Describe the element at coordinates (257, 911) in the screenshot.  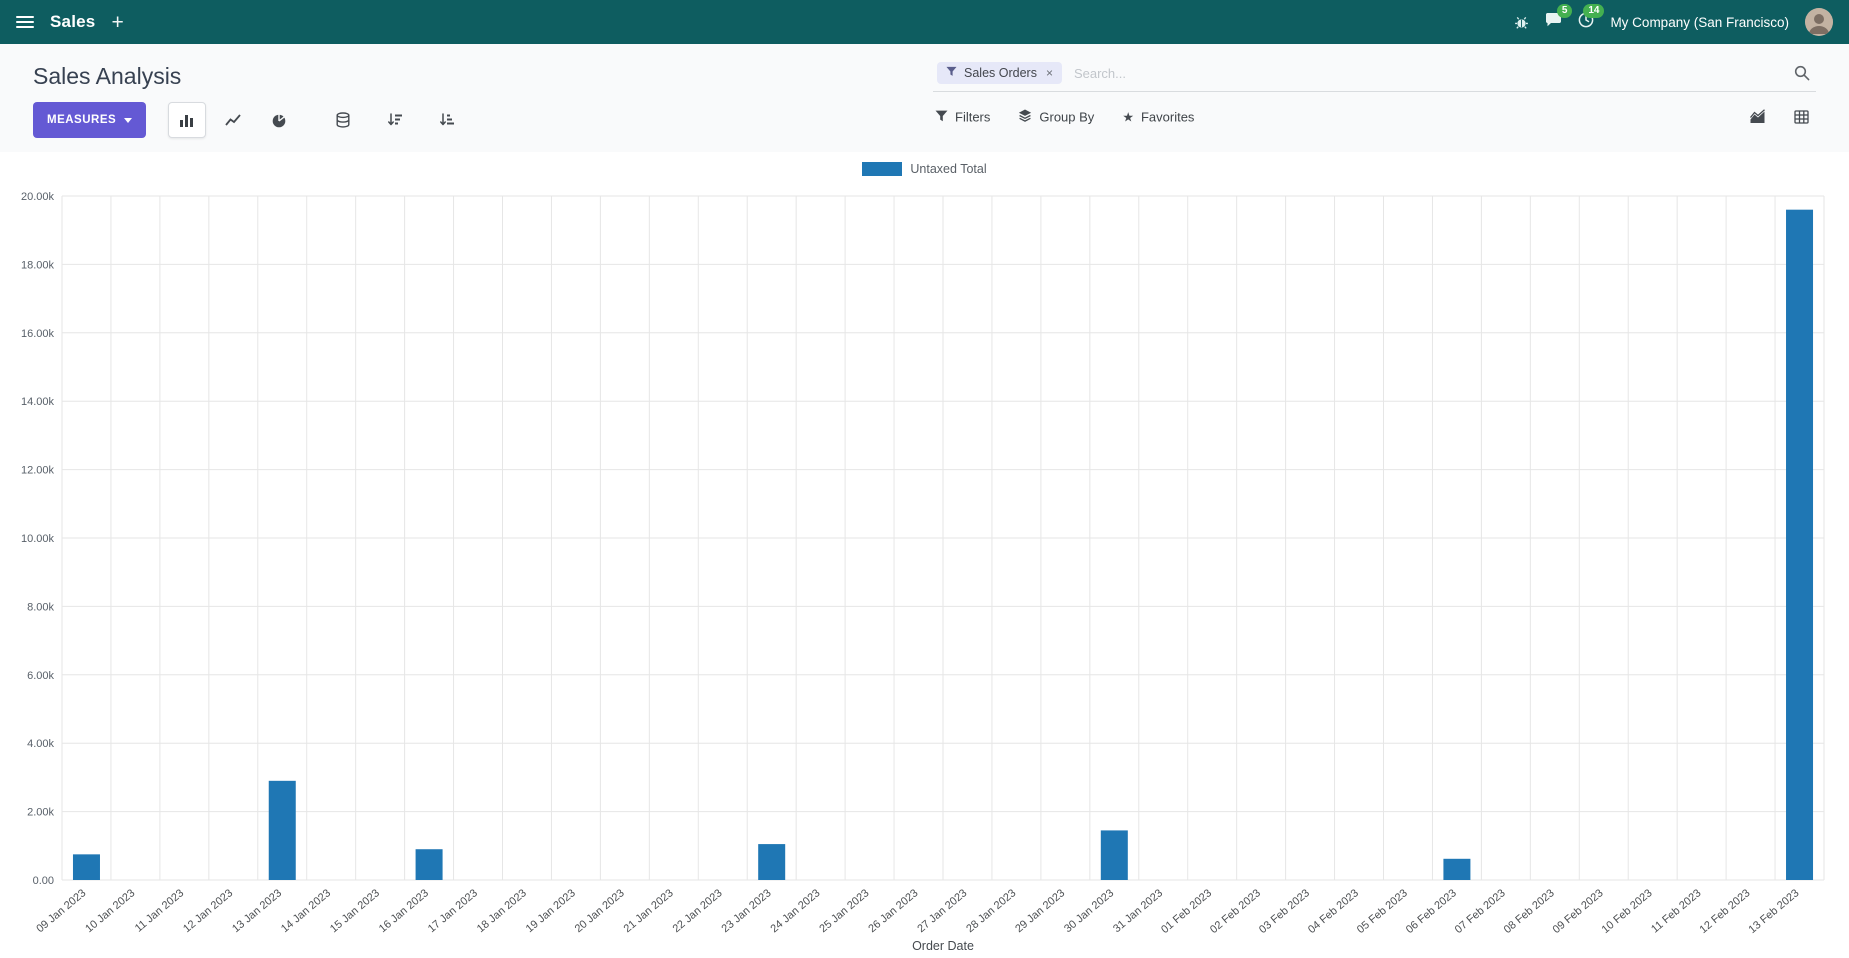
I see `x-tick-label: 13 Jan 2023` at that location.